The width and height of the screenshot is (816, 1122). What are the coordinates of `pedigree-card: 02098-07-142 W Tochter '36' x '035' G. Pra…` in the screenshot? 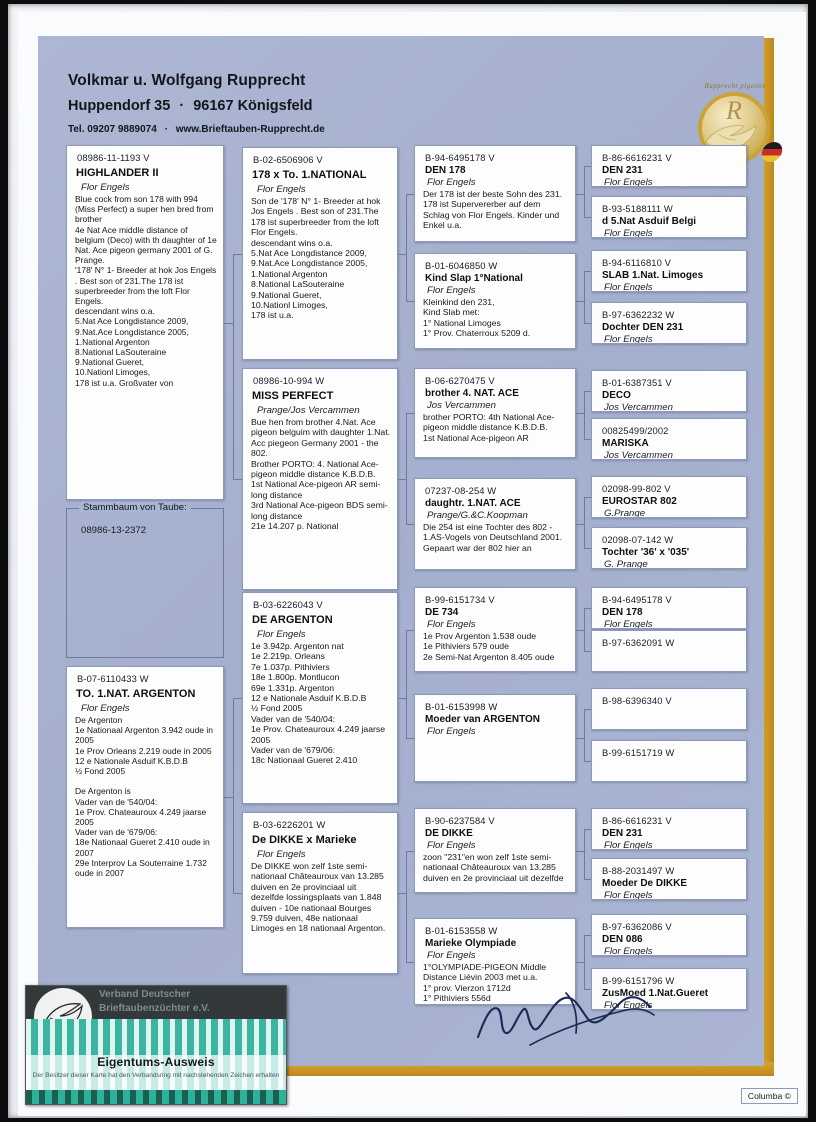 It's located at (669, 548).